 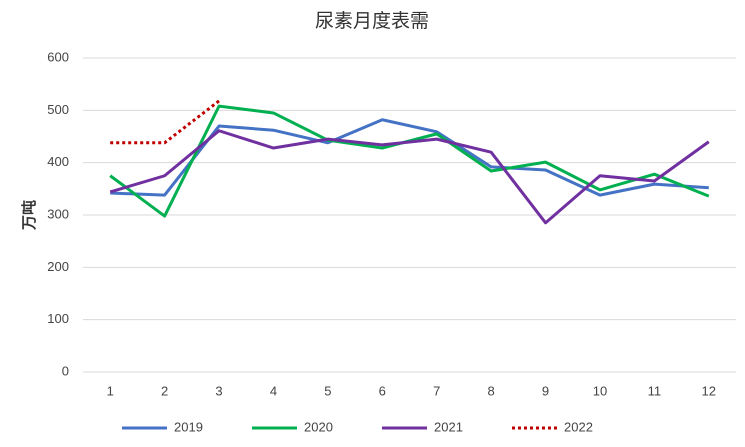 What do you see at coordinates (436, 390) in the screenshot?
I see `x-tick-label: 7` at bounding box center [436, 390].